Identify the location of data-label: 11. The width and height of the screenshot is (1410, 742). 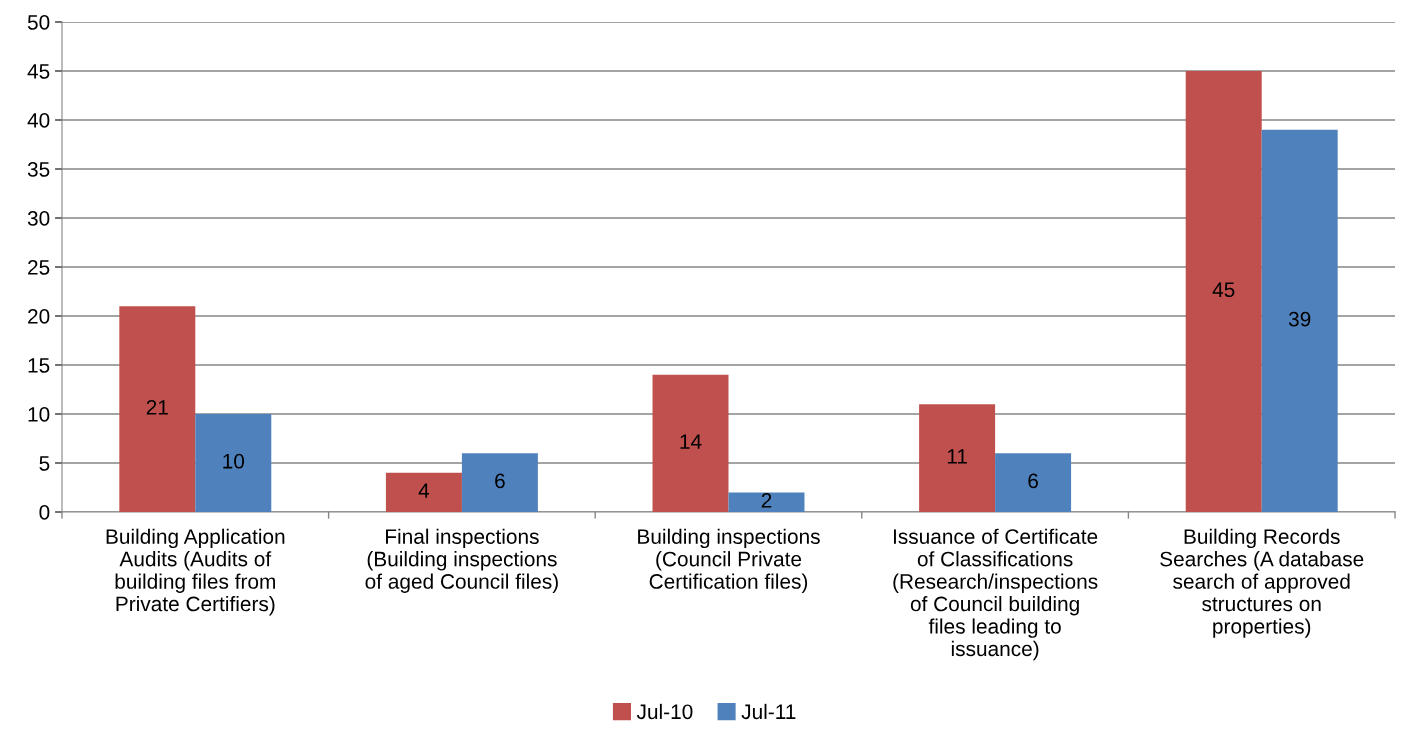
(957, 456).